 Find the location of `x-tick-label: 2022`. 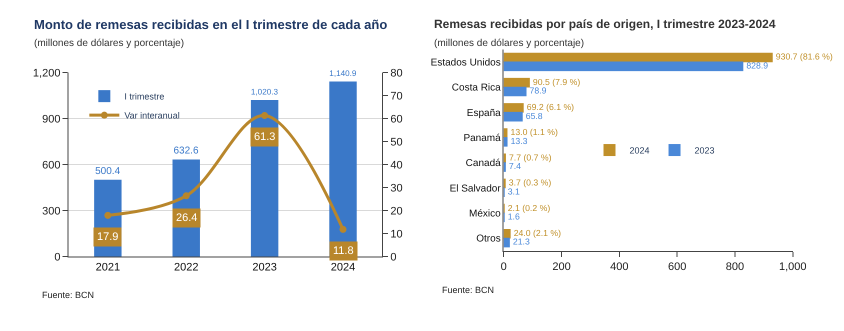

x-tick-label: 2022 is located at coordinates (186, 268).